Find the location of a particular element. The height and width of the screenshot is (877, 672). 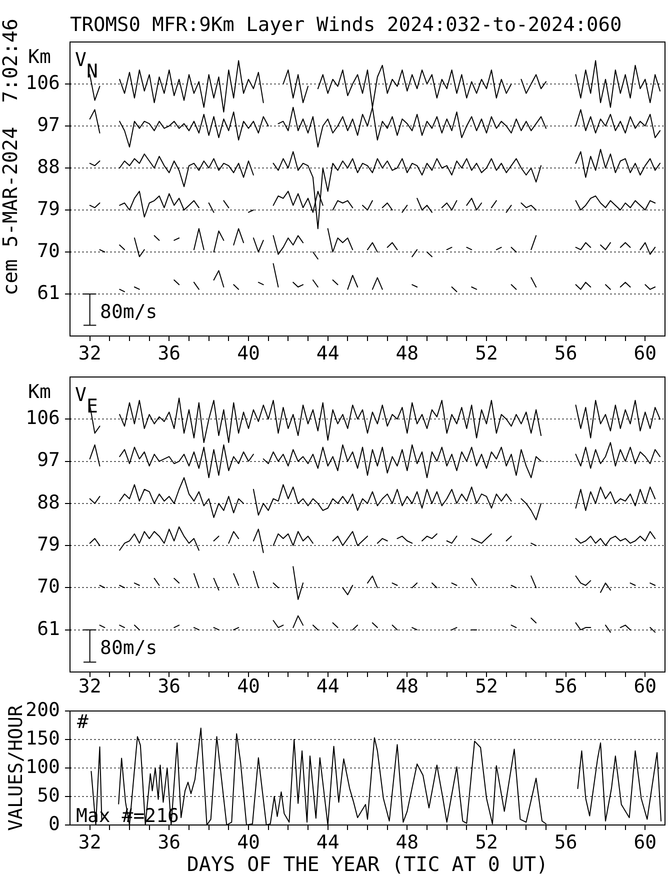

y-axis-title: VALUES/HOUR is located at coordinates (15, 767).